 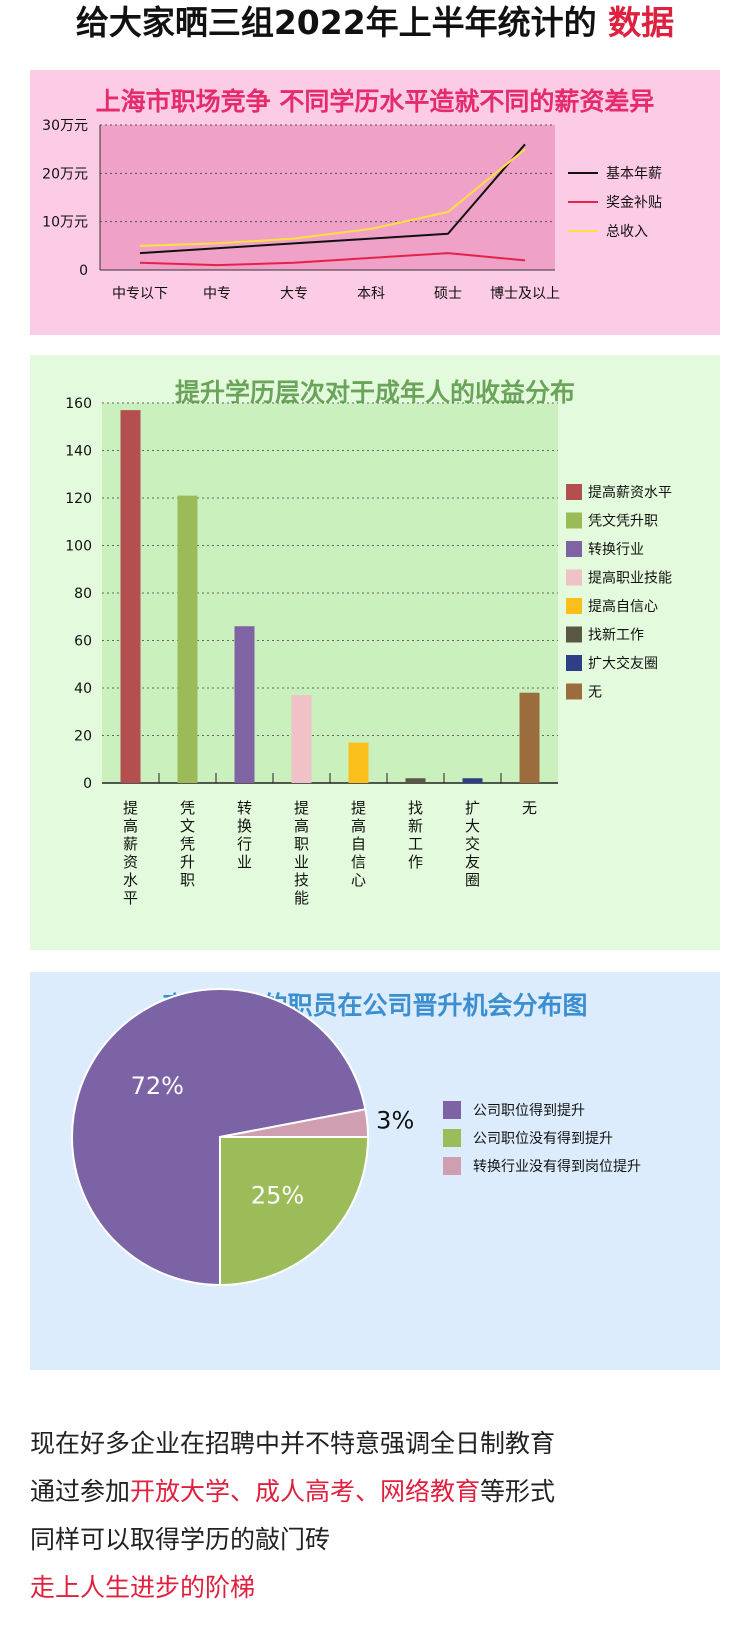 What do you see at coordinates (301, 880) in the screenshot?
I see `x-tick-label-char: 技` at bounding box center [301, 880].